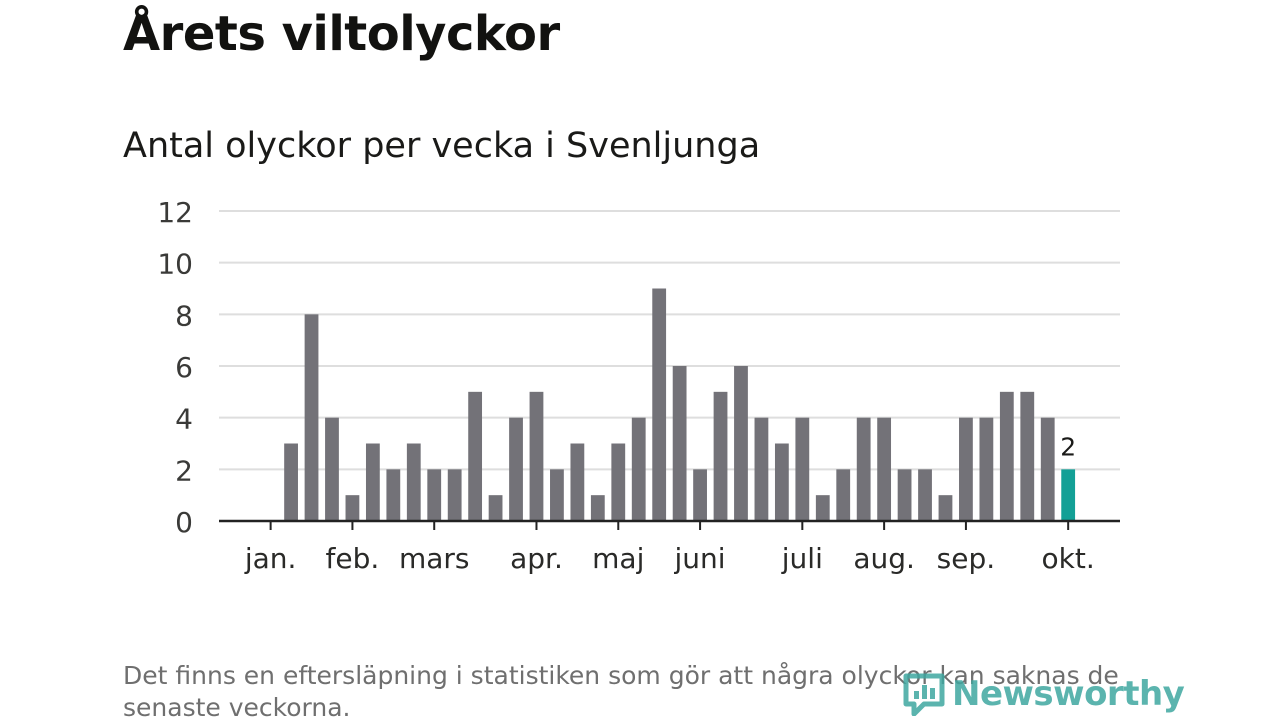  What do you see at coordinates (442, 146) in the screenshot?
I see `chart-subtitle: Antal olyckor per vecka i Svenljunga` at bounding box center [442, 146].